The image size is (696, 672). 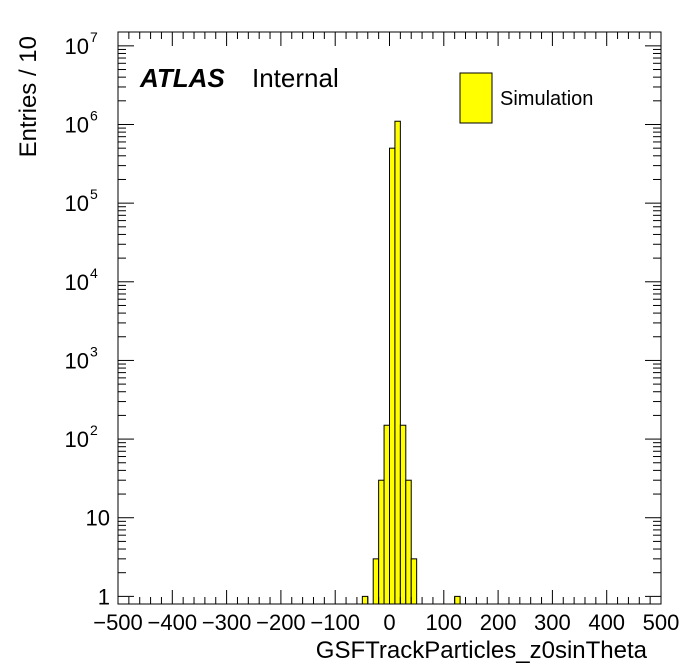 What do you see at coordinates (552, 622) in the screenshot?
I see `x-tick-label: 300` at bounding box center [552, 622].